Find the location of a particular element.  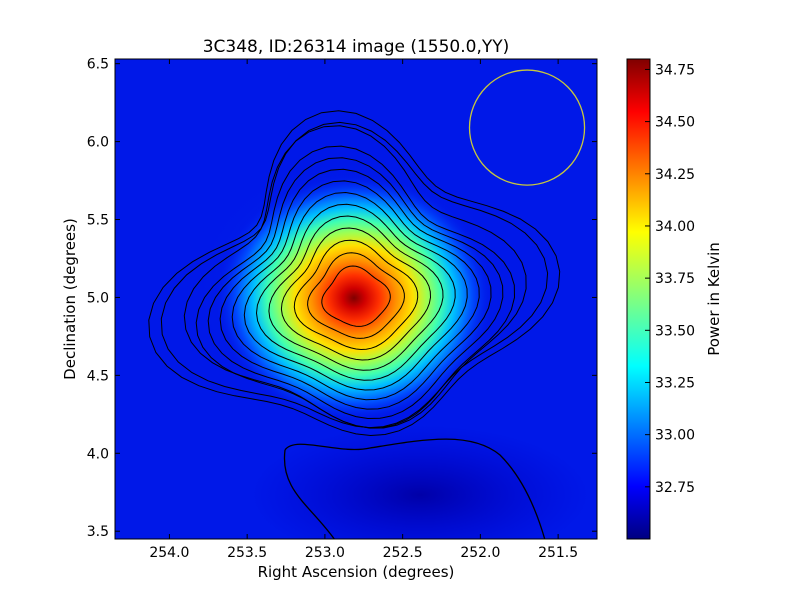

x-tick-label: 254.0 is located at coordinates (169, 553).